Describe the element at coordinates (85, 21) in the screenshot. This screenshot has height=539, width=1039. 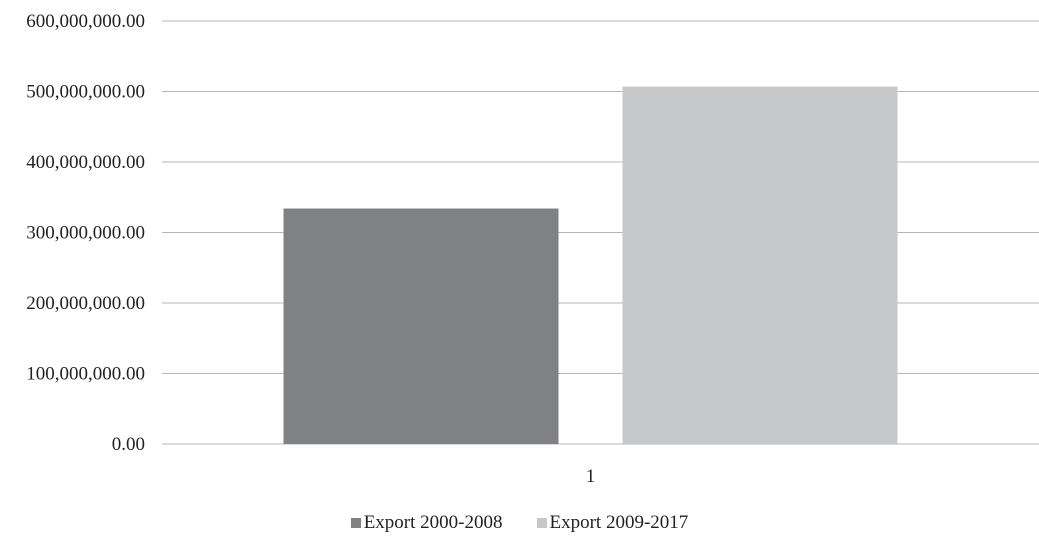
I see `y-tick-label: 600,000,000.00` at that location.